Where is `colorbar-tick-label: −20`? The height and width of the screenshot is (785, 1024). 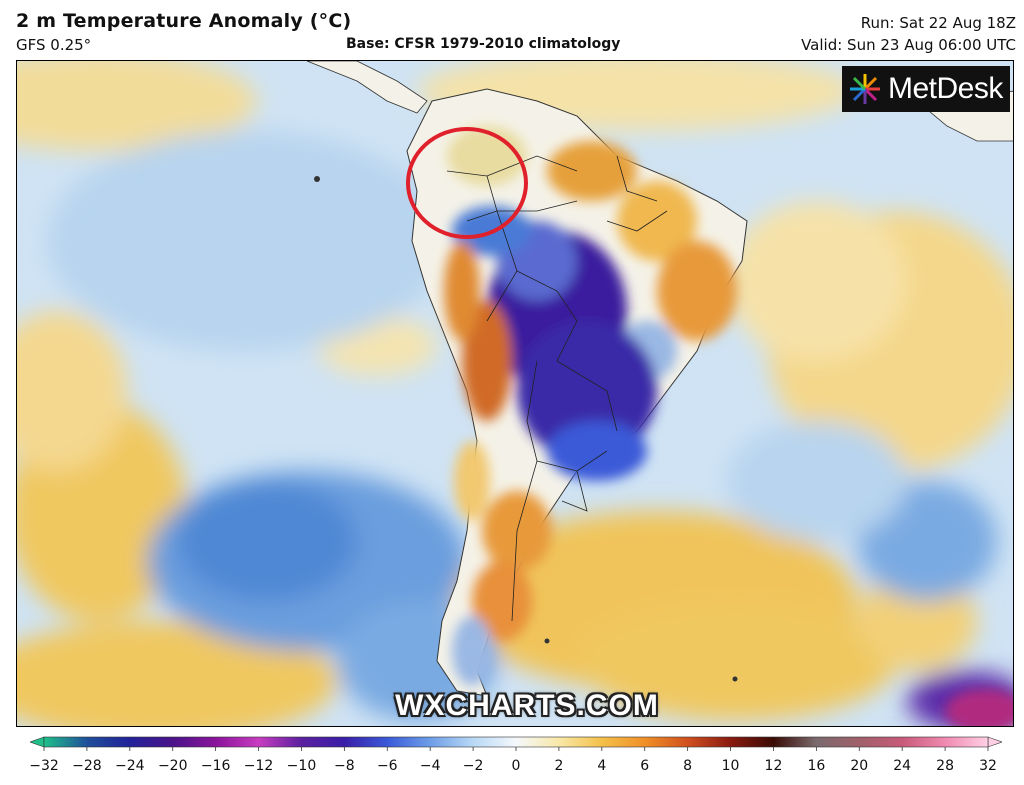 colorbar-tick-label: −20 is located at coordinates (172, 766).